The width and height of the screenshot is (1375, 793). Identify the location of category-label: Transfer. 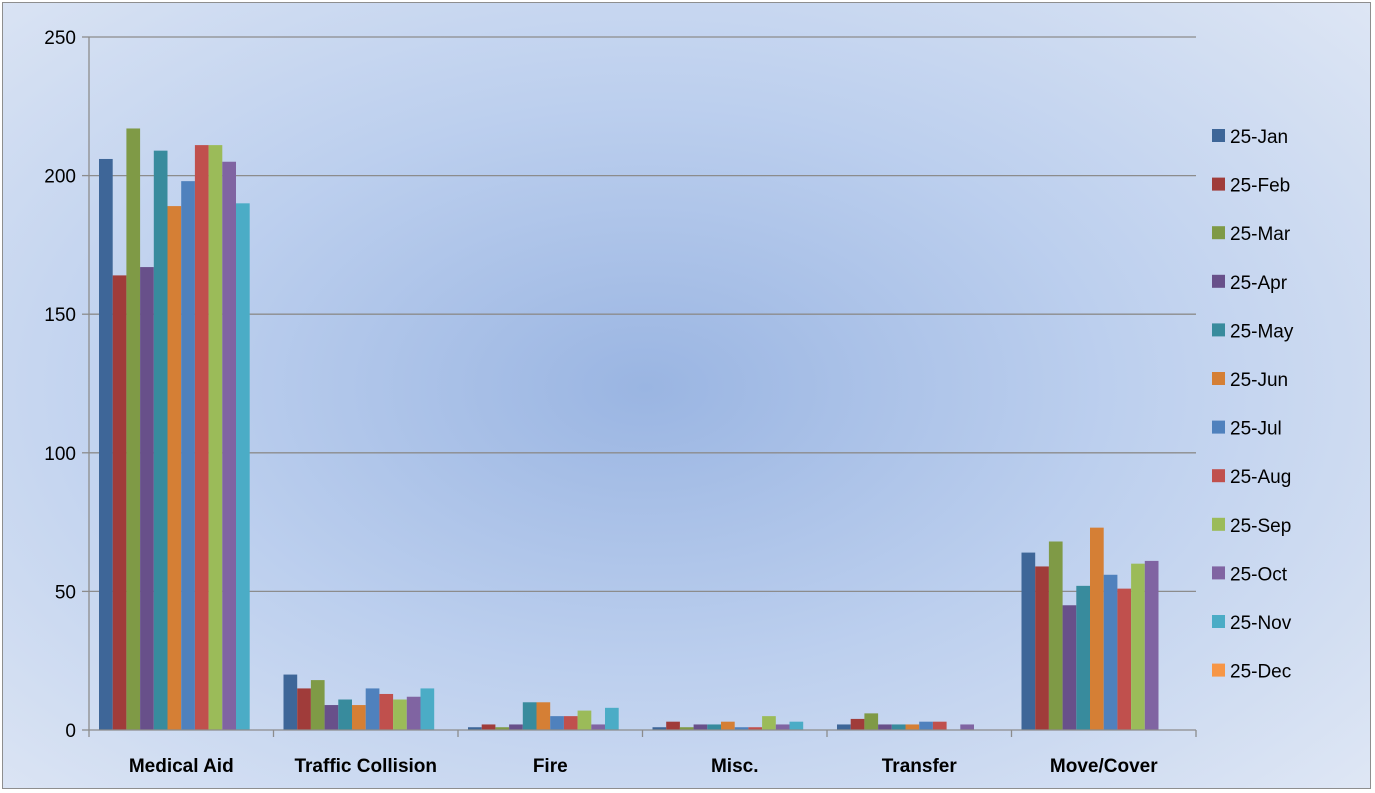
(920, 766).